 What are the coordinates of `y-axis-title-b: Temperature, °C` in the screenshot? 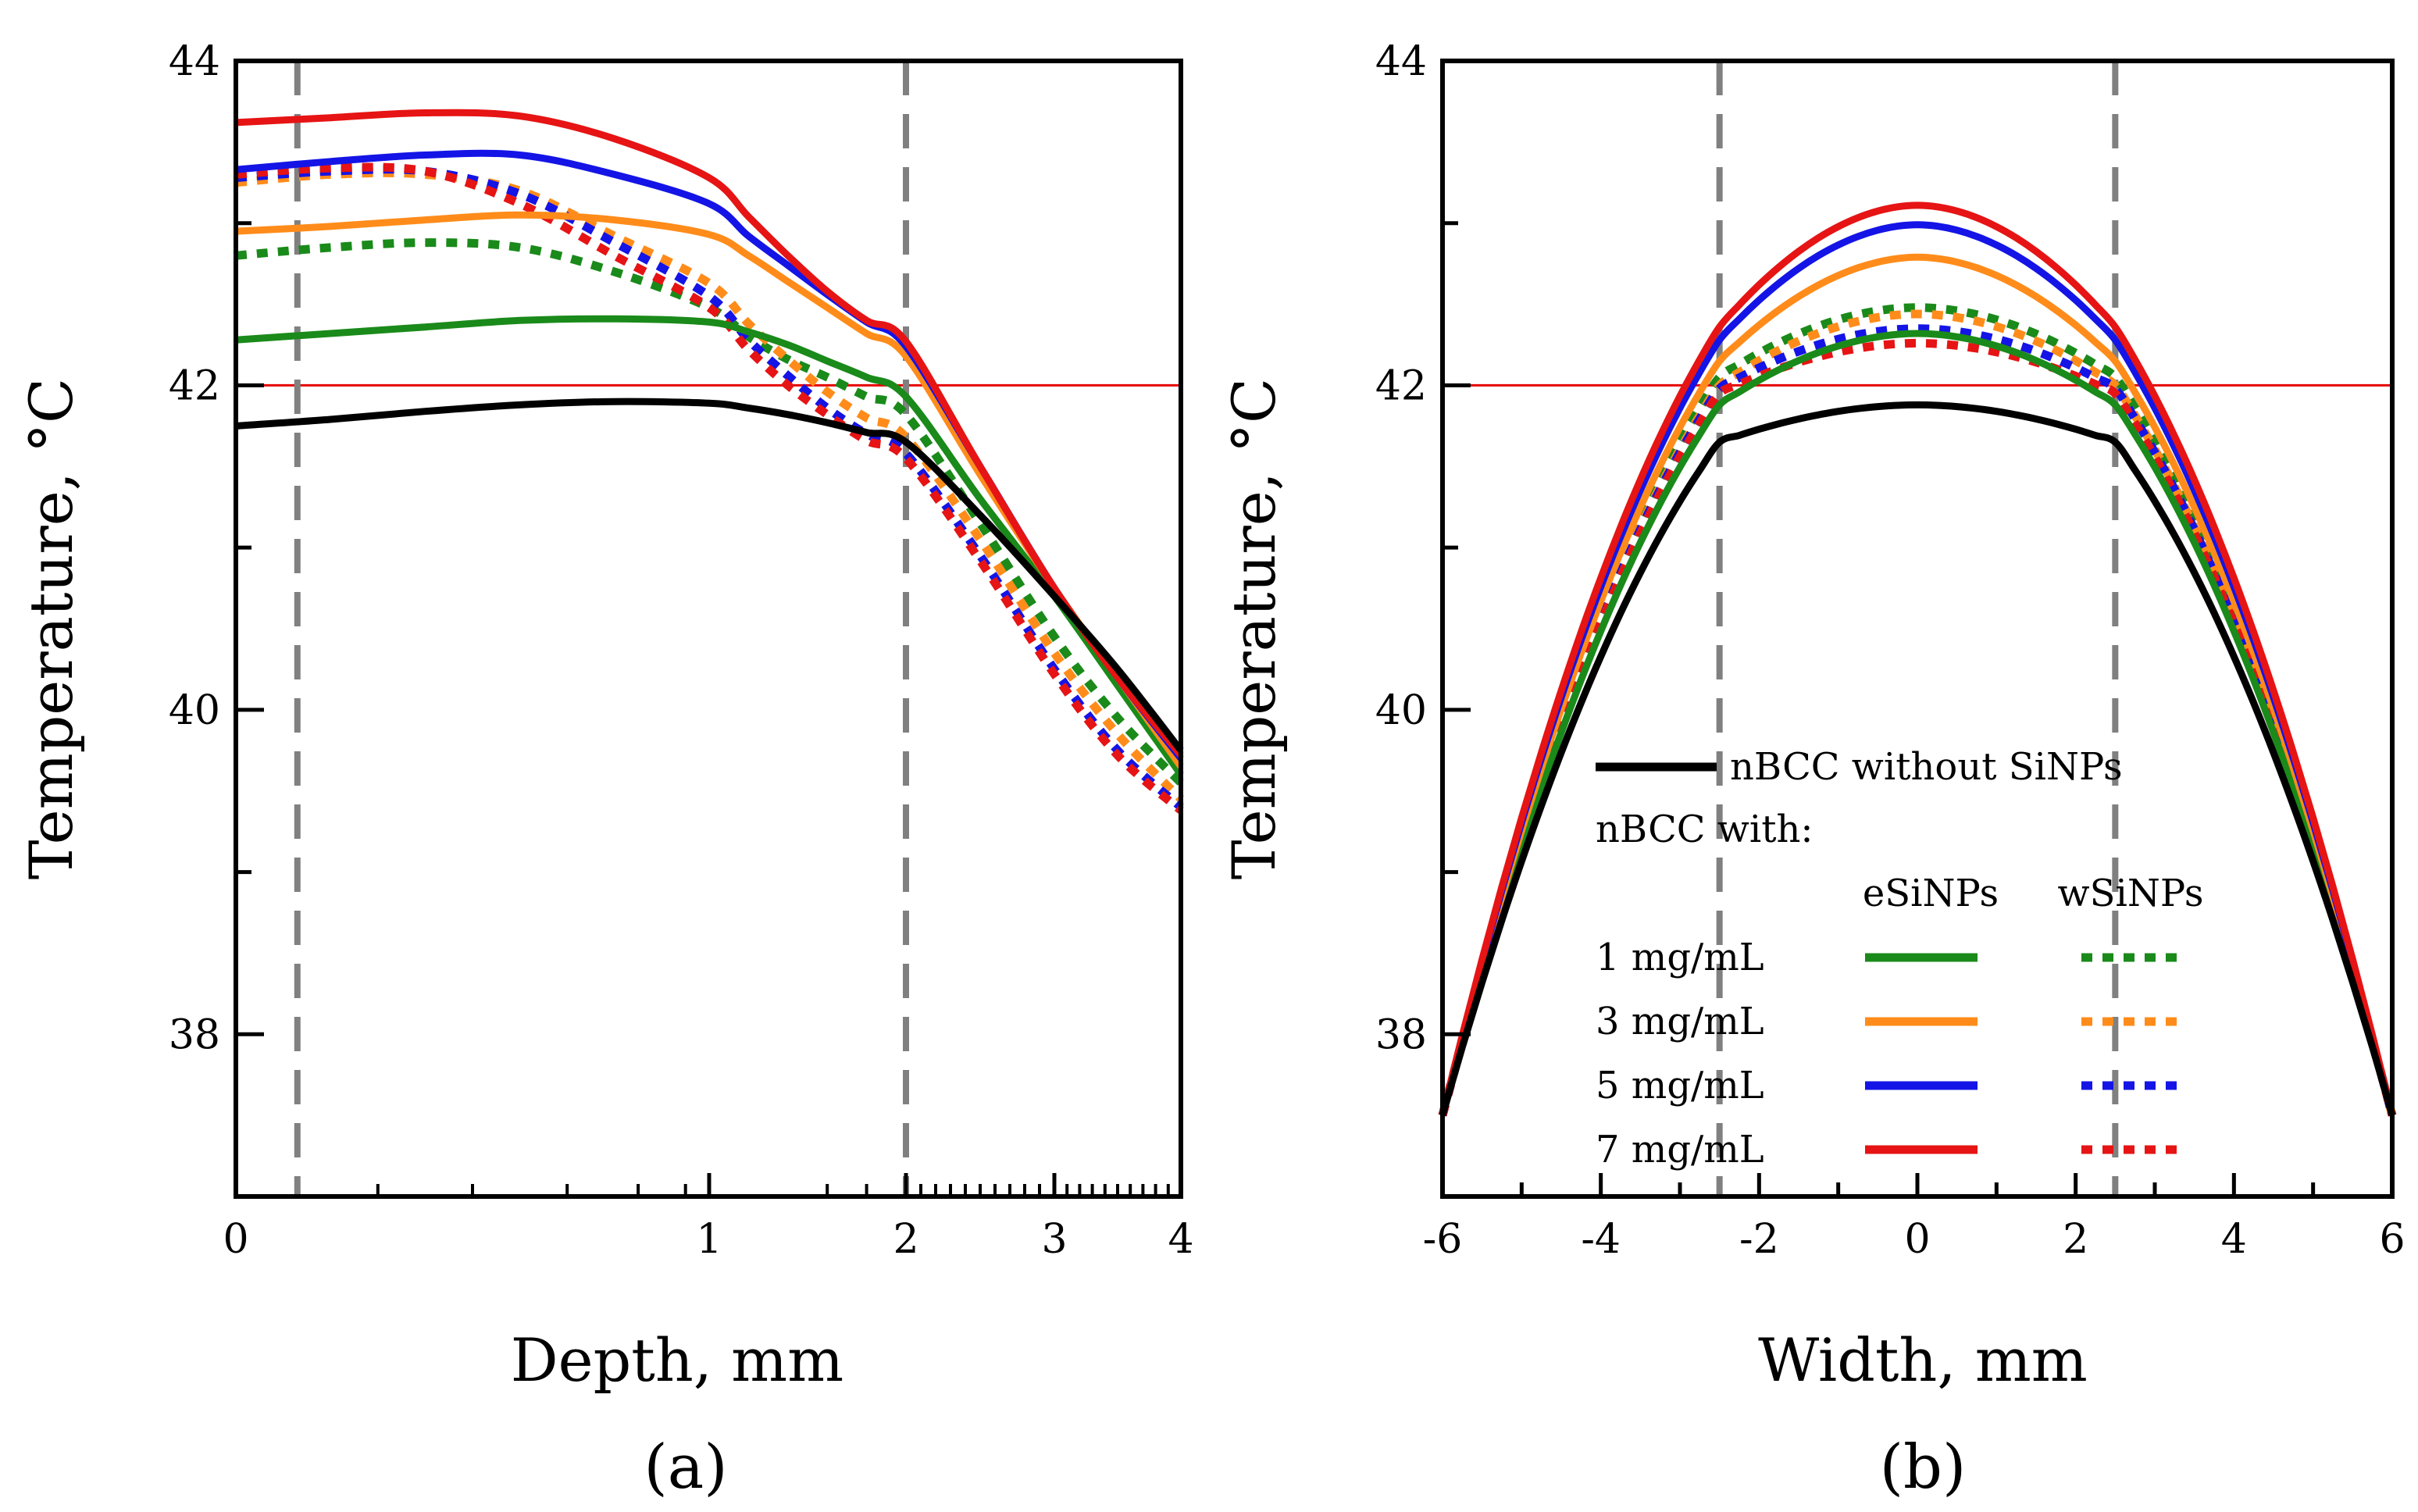 It's located at (1254, 628).